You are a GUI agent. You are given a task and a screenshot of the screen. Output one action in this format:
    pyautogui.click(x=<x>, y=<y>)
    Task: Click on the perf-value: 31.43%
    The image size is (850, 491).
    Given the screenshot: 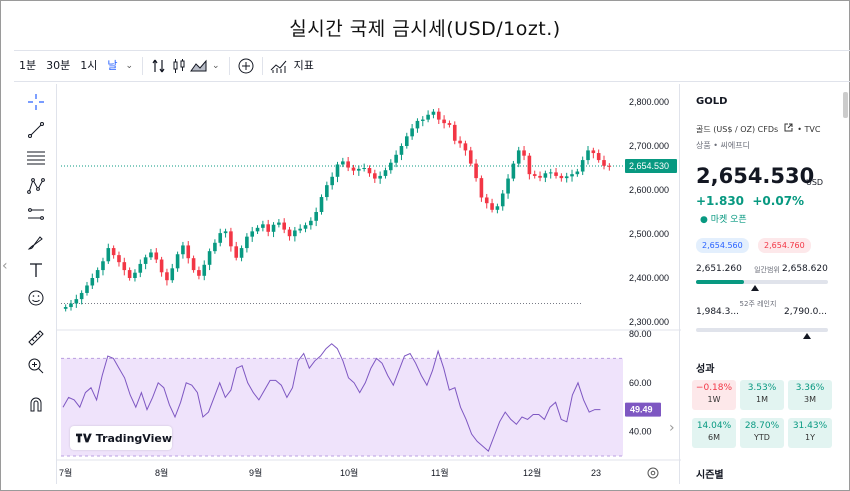 What is the action you would take?
    pyautogui.click(x=810, y=426)
    